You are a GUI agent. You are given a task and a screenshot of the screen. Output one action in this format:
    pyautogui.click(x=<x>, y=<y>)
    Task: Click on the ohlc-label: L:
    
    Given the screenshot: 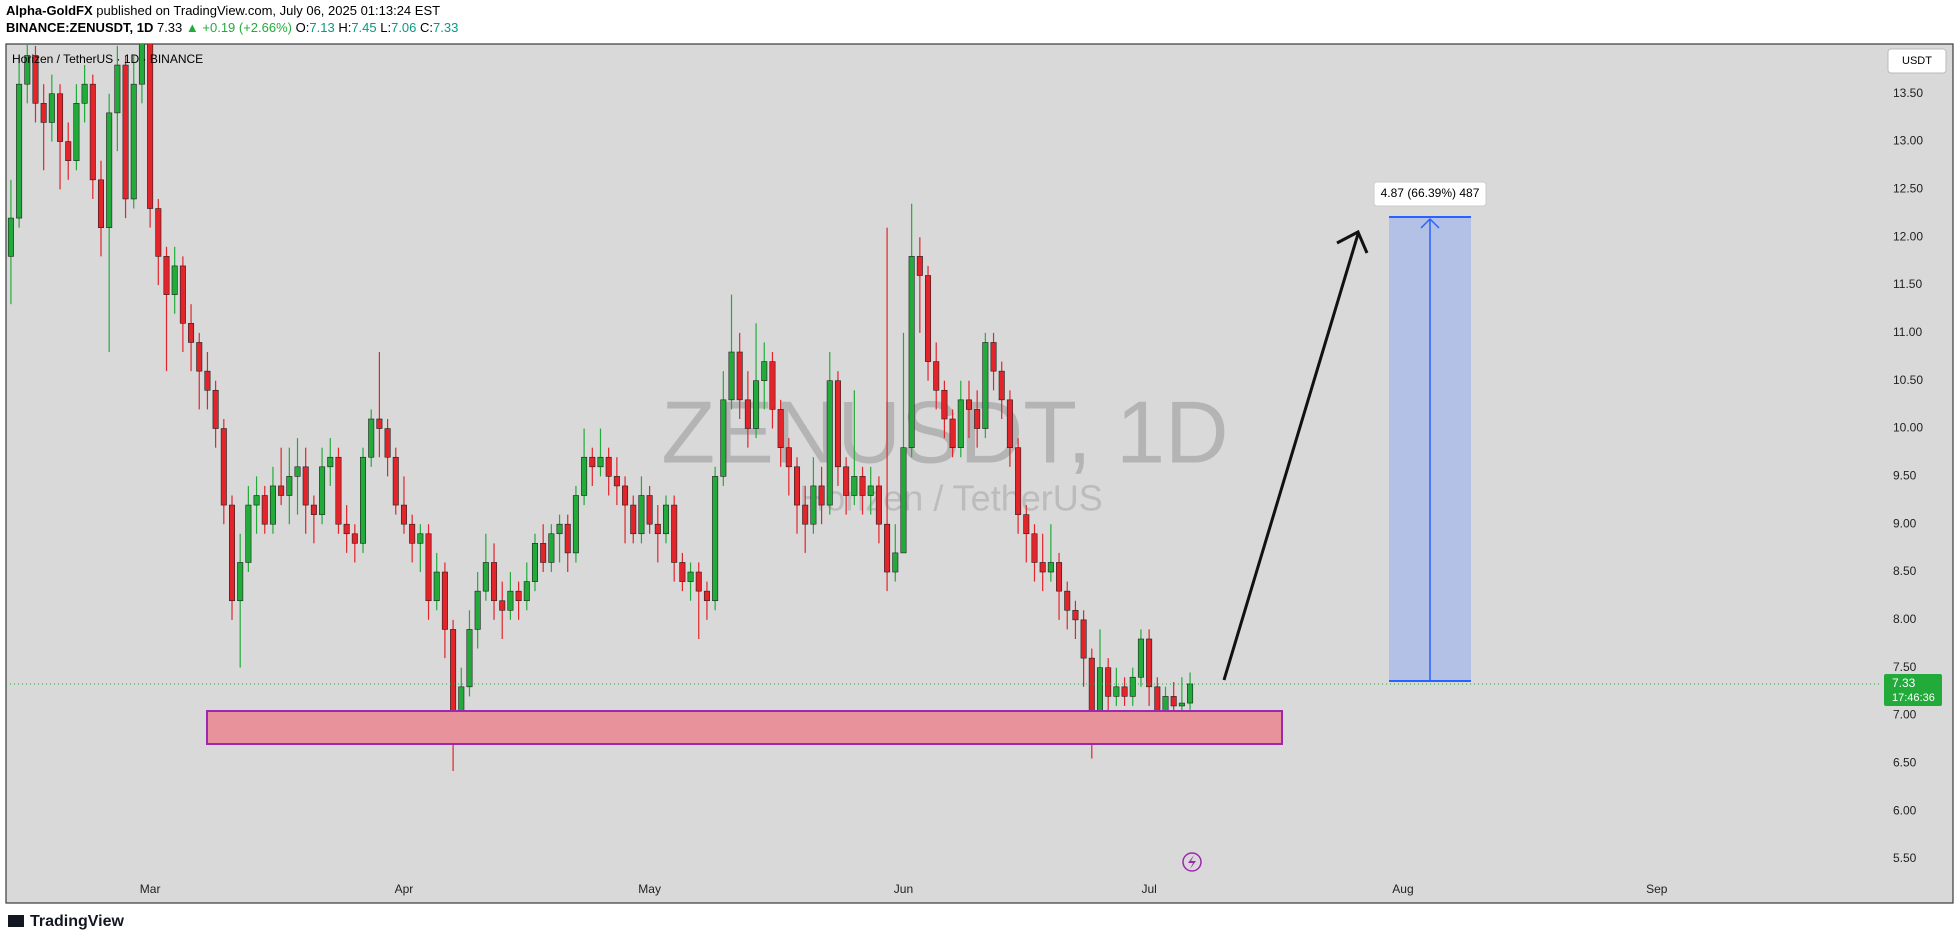 What is the action you would take?
    pyautogui.click(x=385, y=27)
    